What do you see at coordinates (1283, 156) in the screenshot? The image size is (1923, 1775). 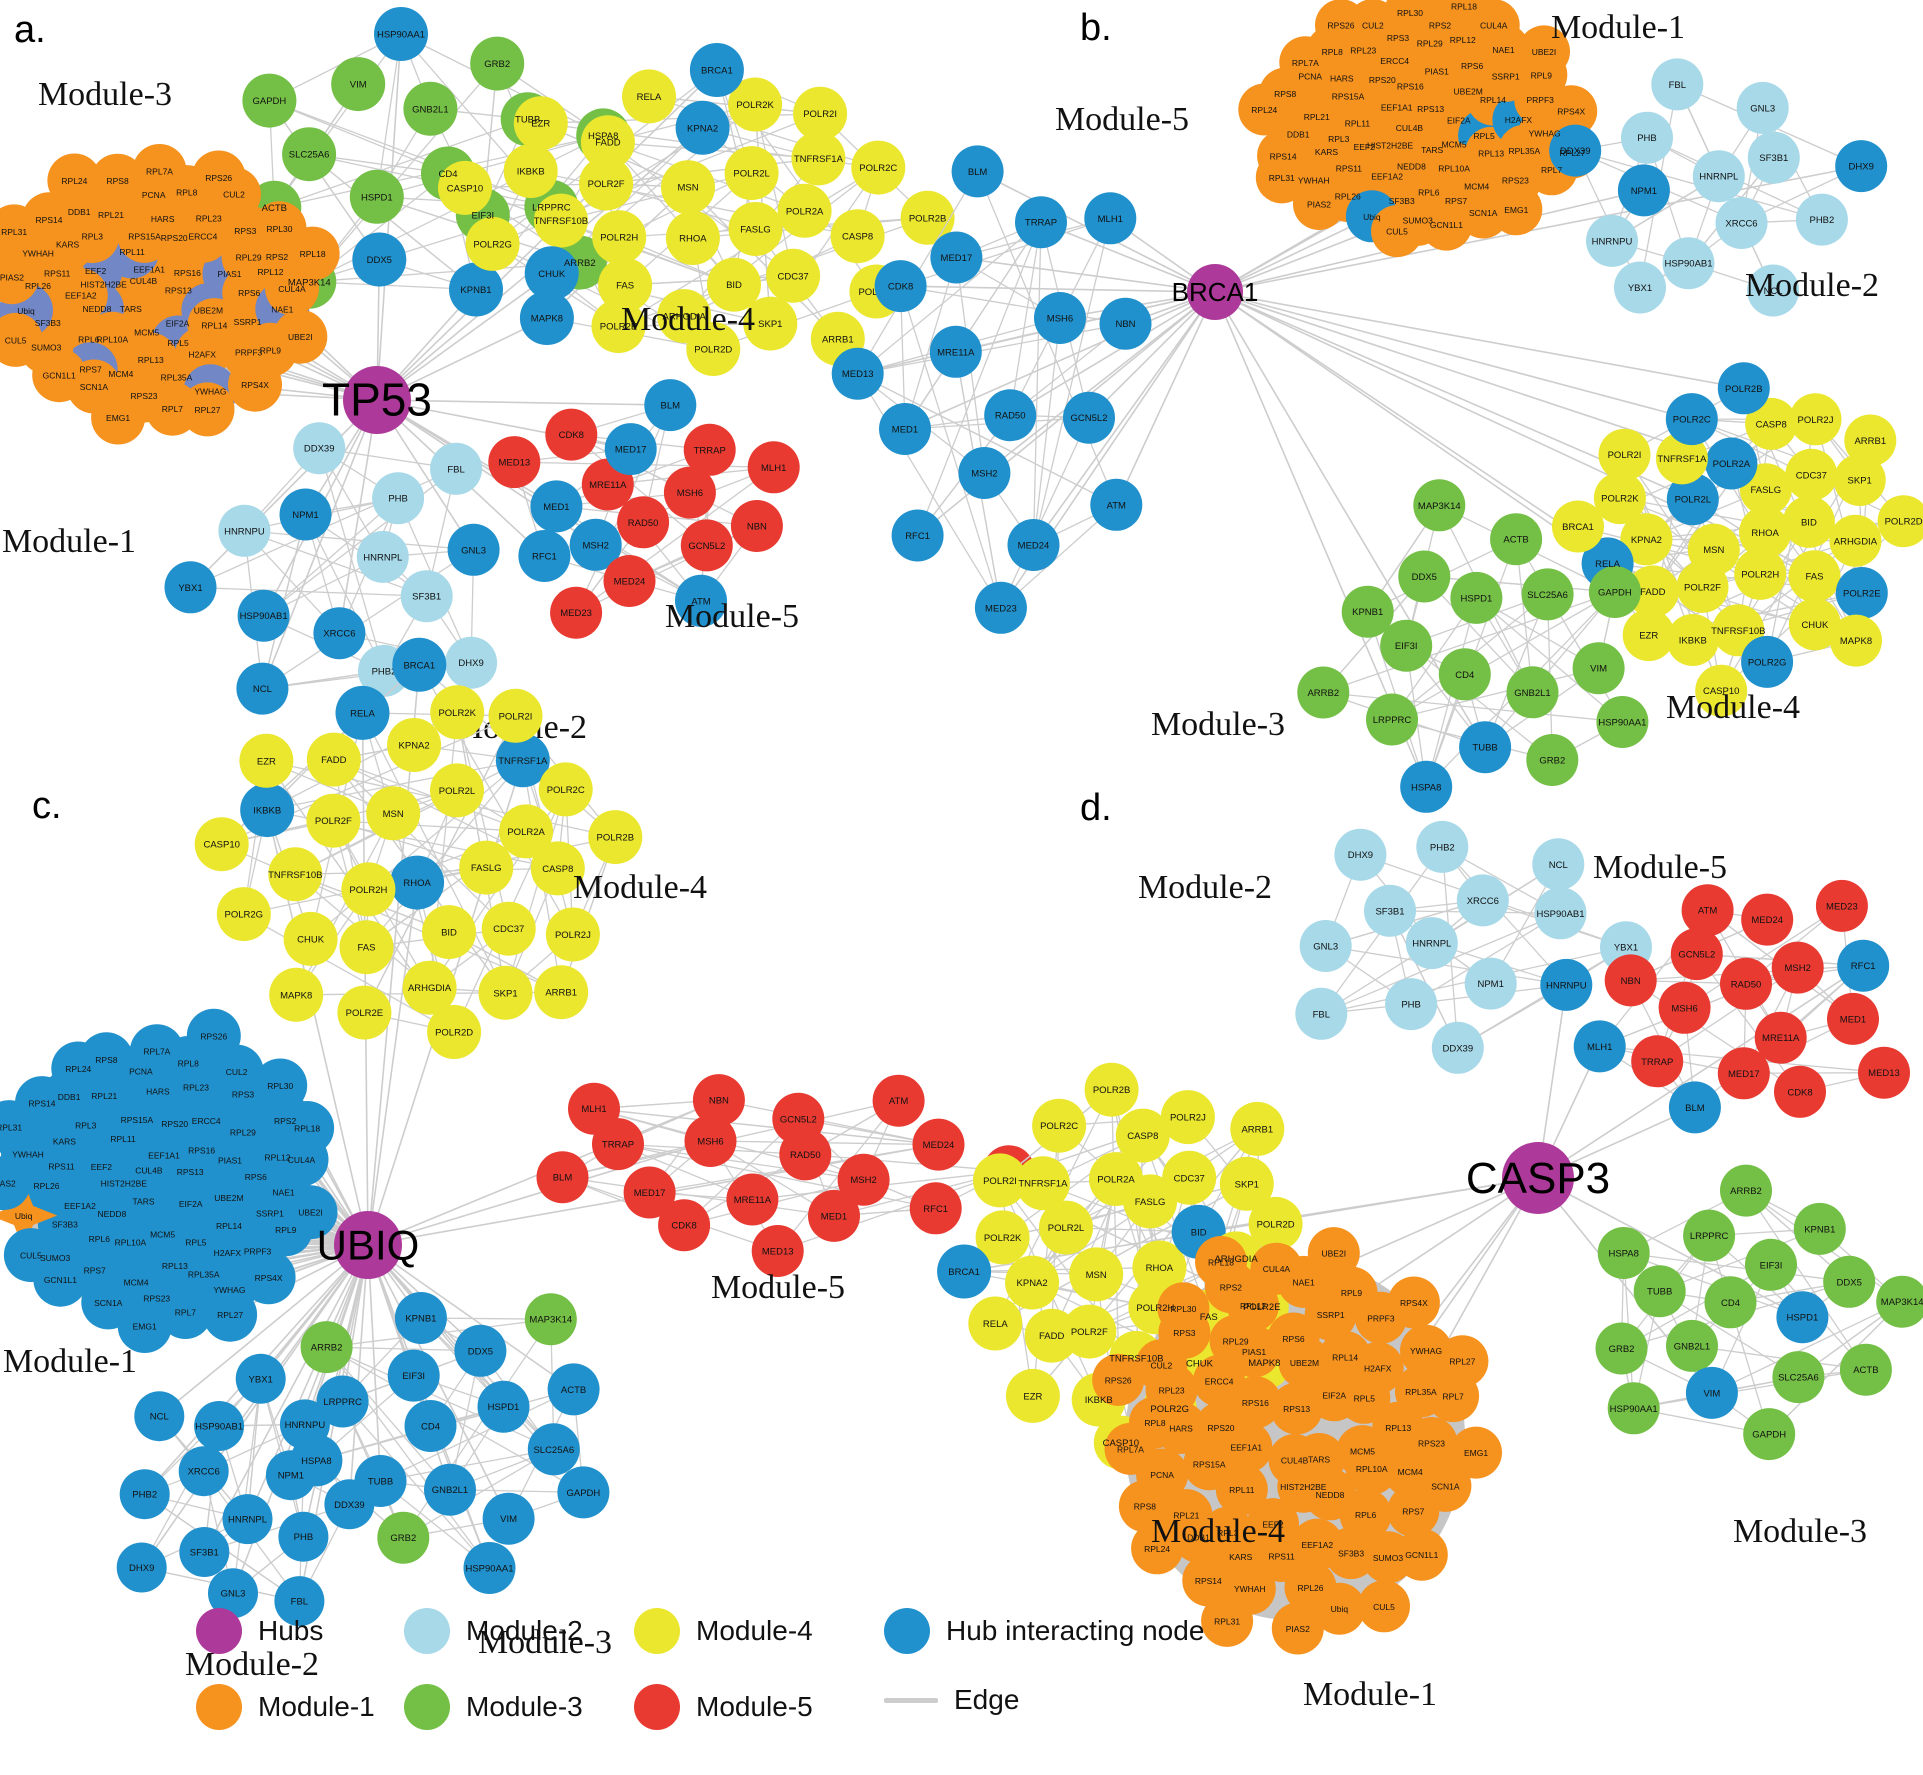 I see `node-label-RPS14: RPS14` at bounding box center [1283, 156].